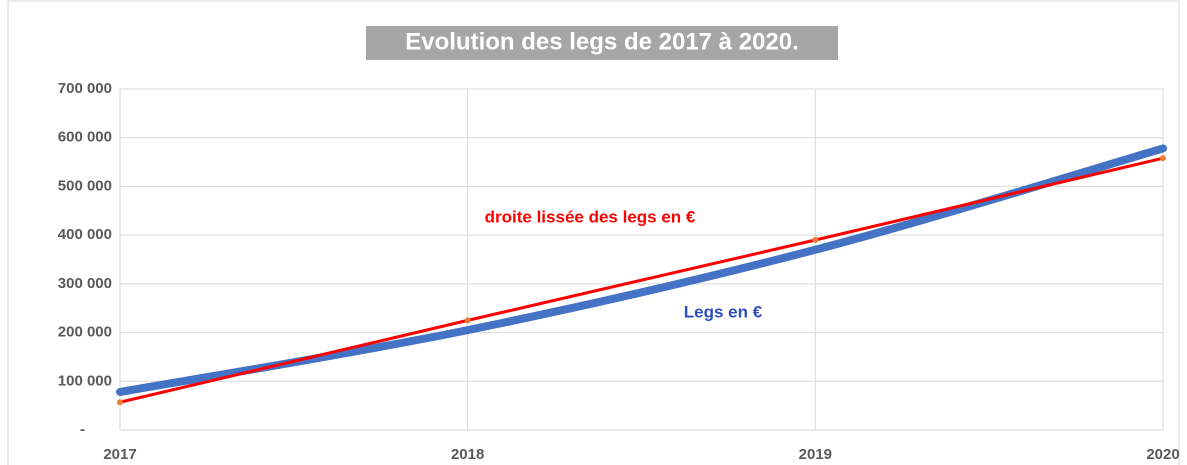 The image size is (1187, 465). I want to click on x-tick-label: 2020, so click(1162, 454).